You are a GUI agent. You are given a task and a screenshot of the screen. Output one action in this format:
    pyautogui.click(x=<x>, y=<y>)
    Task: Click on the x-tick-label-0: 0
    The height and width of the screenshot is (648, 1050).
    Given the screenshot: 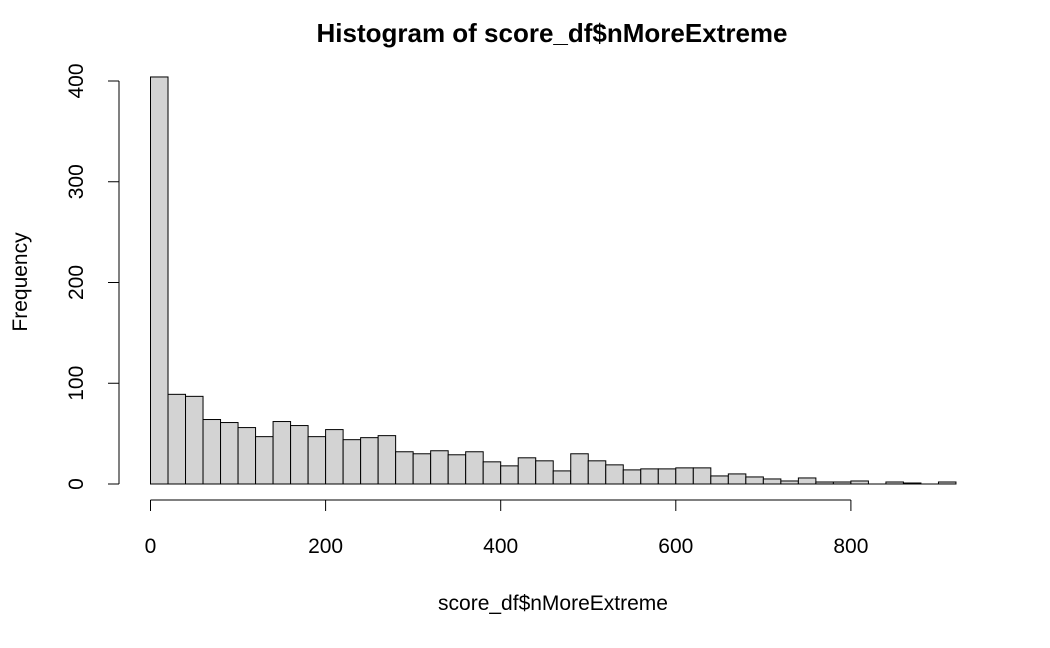 What is the action you would take?
    pyautogui.click(x=151, y=546)
    